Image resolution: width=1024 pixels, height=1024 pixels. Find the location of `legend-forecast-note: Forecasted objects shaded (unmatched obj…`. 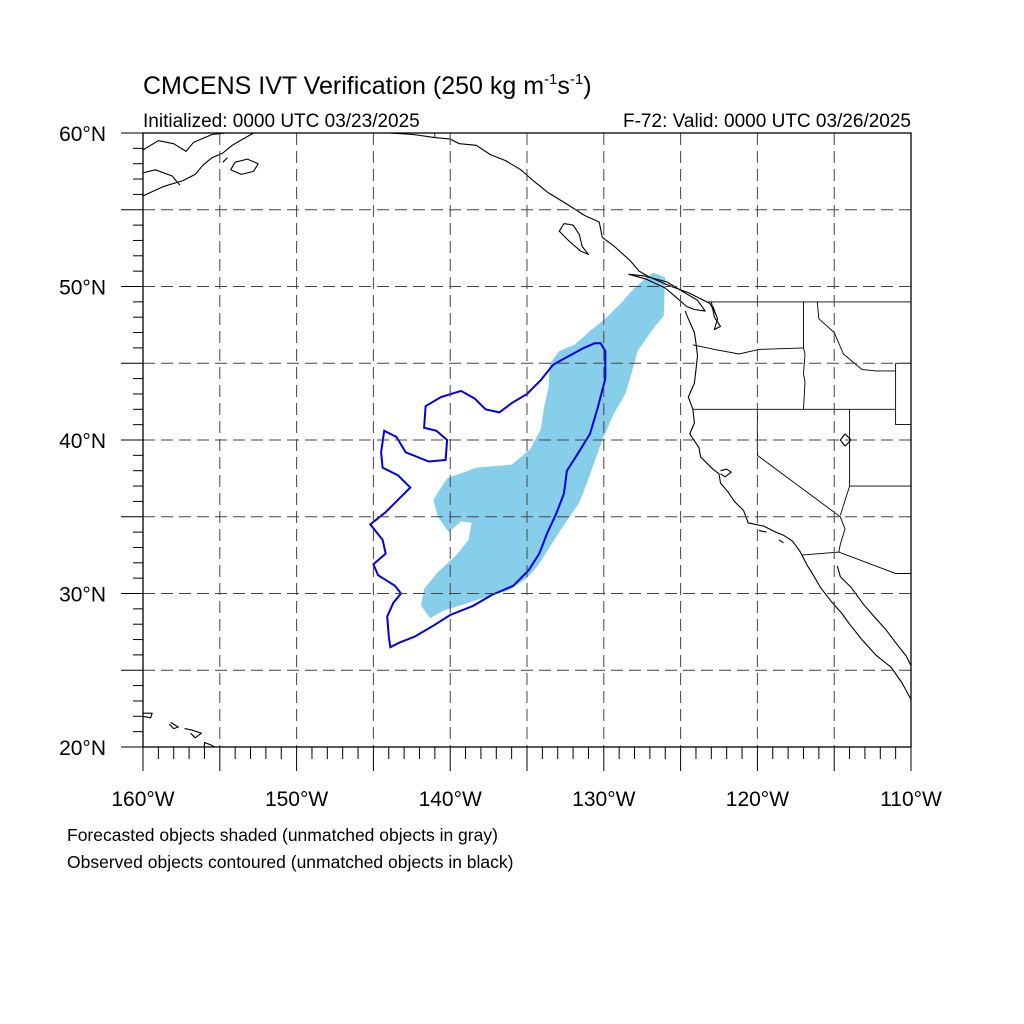

legend-forecast-note: Forecasted objects shaded (unmatched obj… is located at coordinates (282, 835).